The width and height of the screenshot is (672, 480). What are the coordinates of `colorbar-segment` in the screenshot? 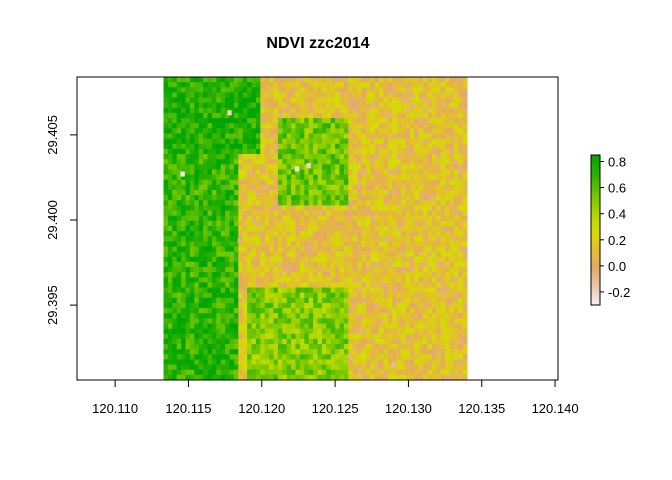 It's located at (595, 299).